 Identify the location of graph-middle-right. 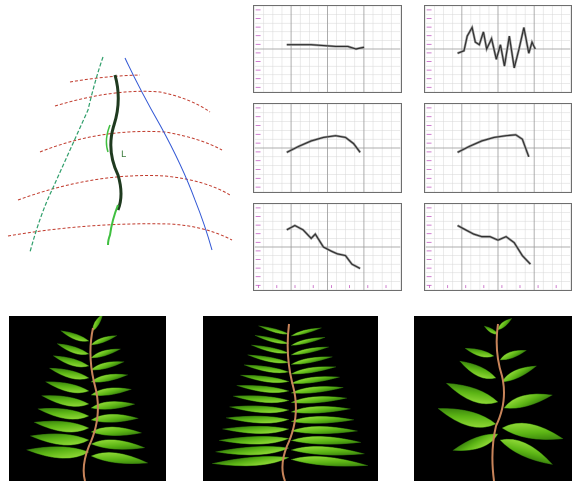
(498, 148).